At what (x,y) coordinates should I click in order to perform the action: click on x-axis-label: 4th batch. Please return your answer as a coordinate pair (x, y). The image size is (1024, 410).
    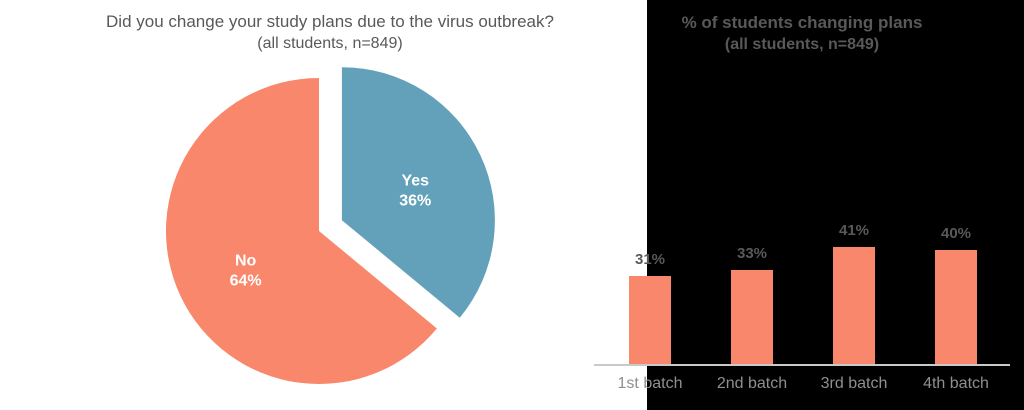
    Looking at the image, I should click on (956, 383).